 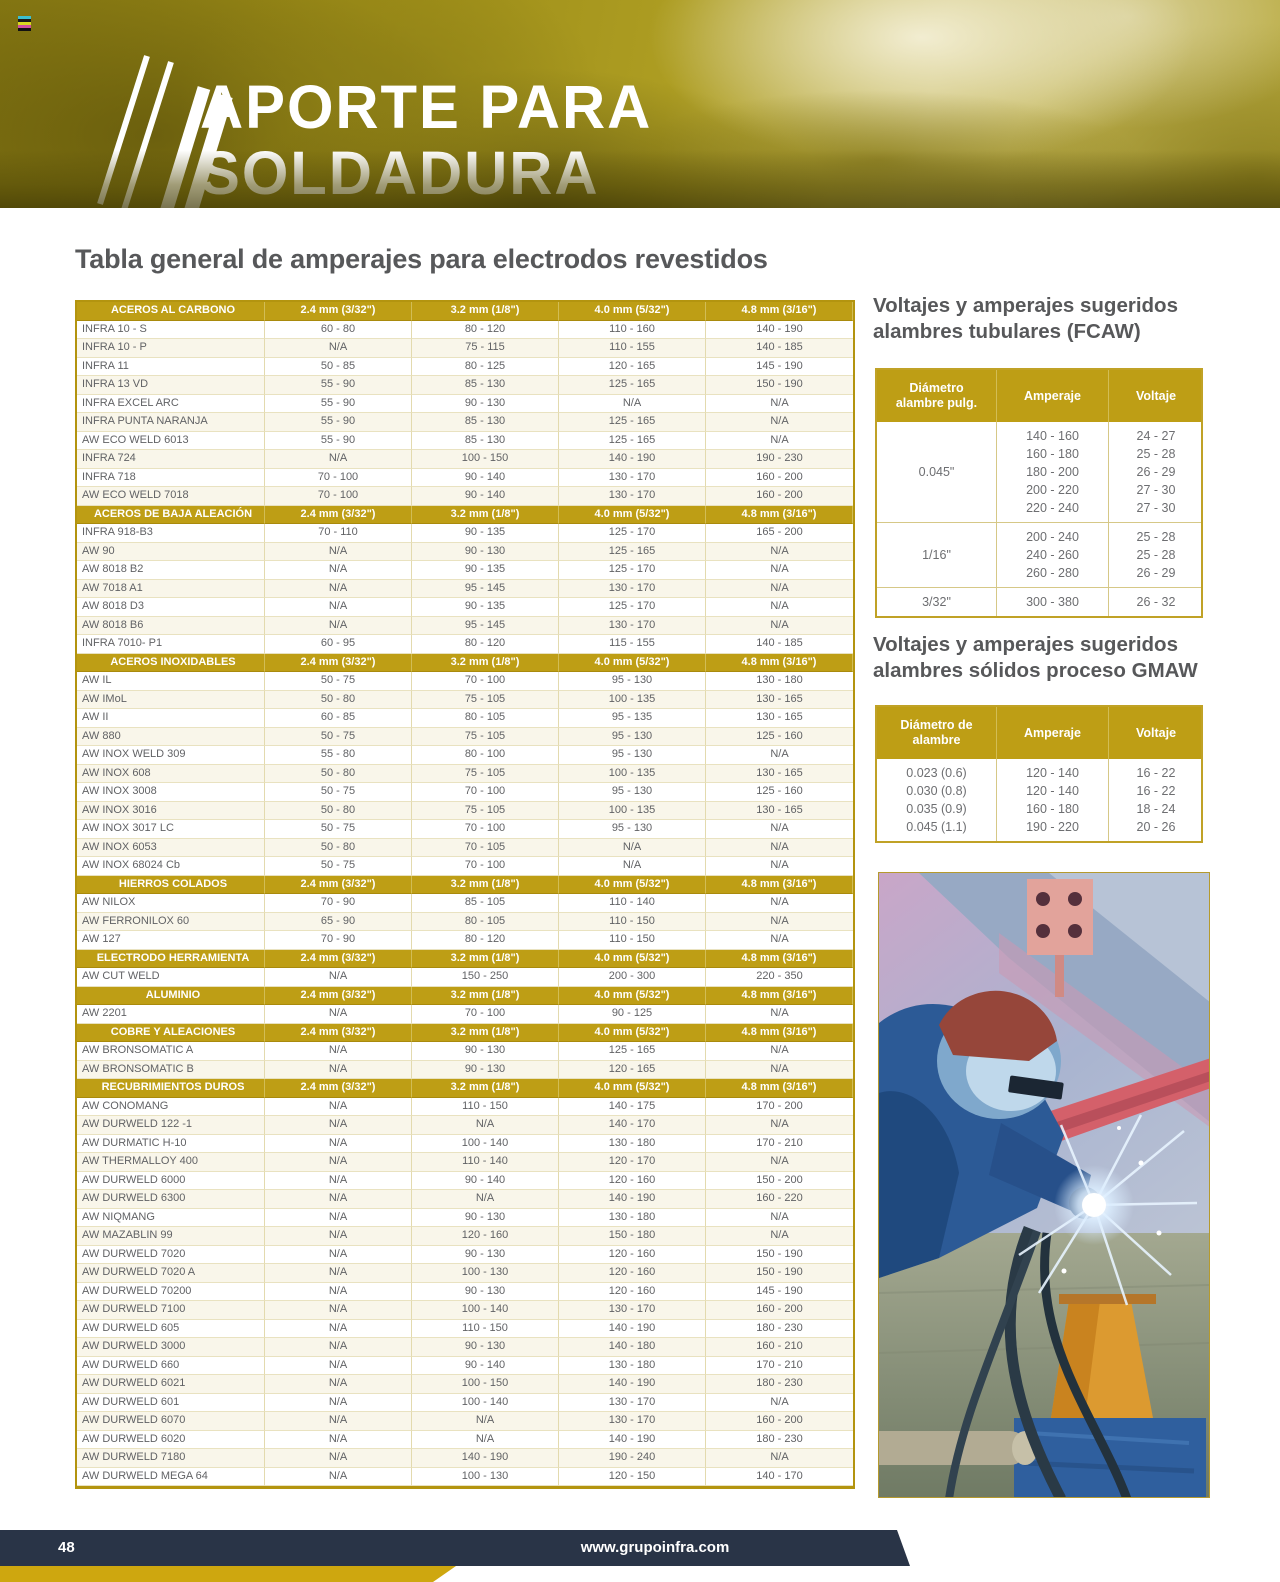 I want to click on electrode-name-cell: INFRA PUNTA NARANJA, so click(x=171, y=422).